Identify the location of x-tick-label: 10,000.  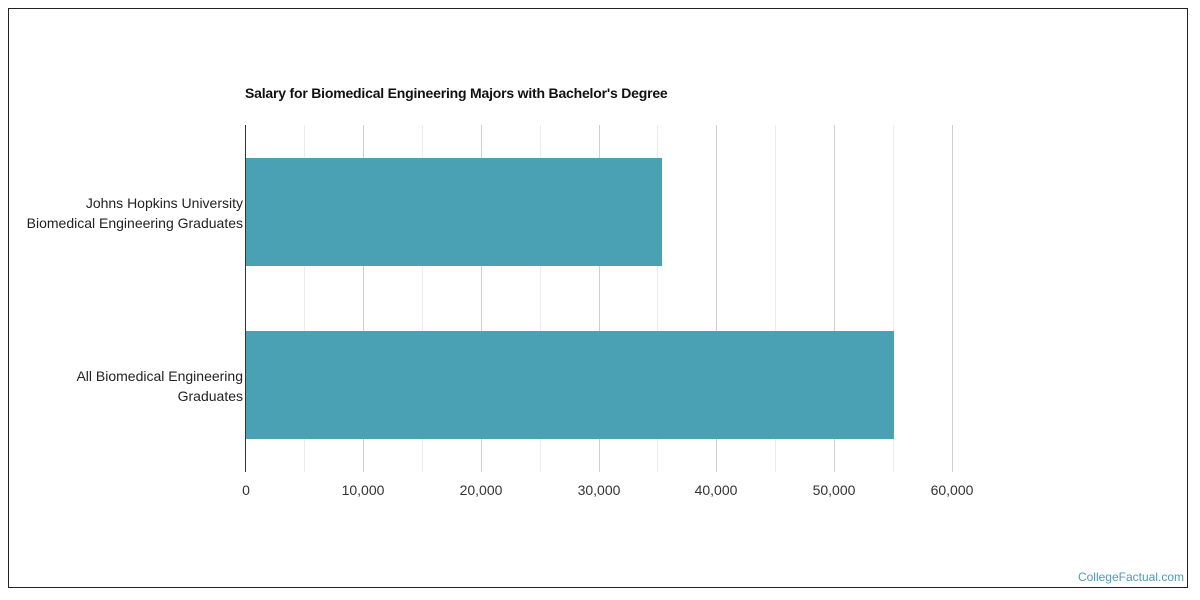
(363, 490).